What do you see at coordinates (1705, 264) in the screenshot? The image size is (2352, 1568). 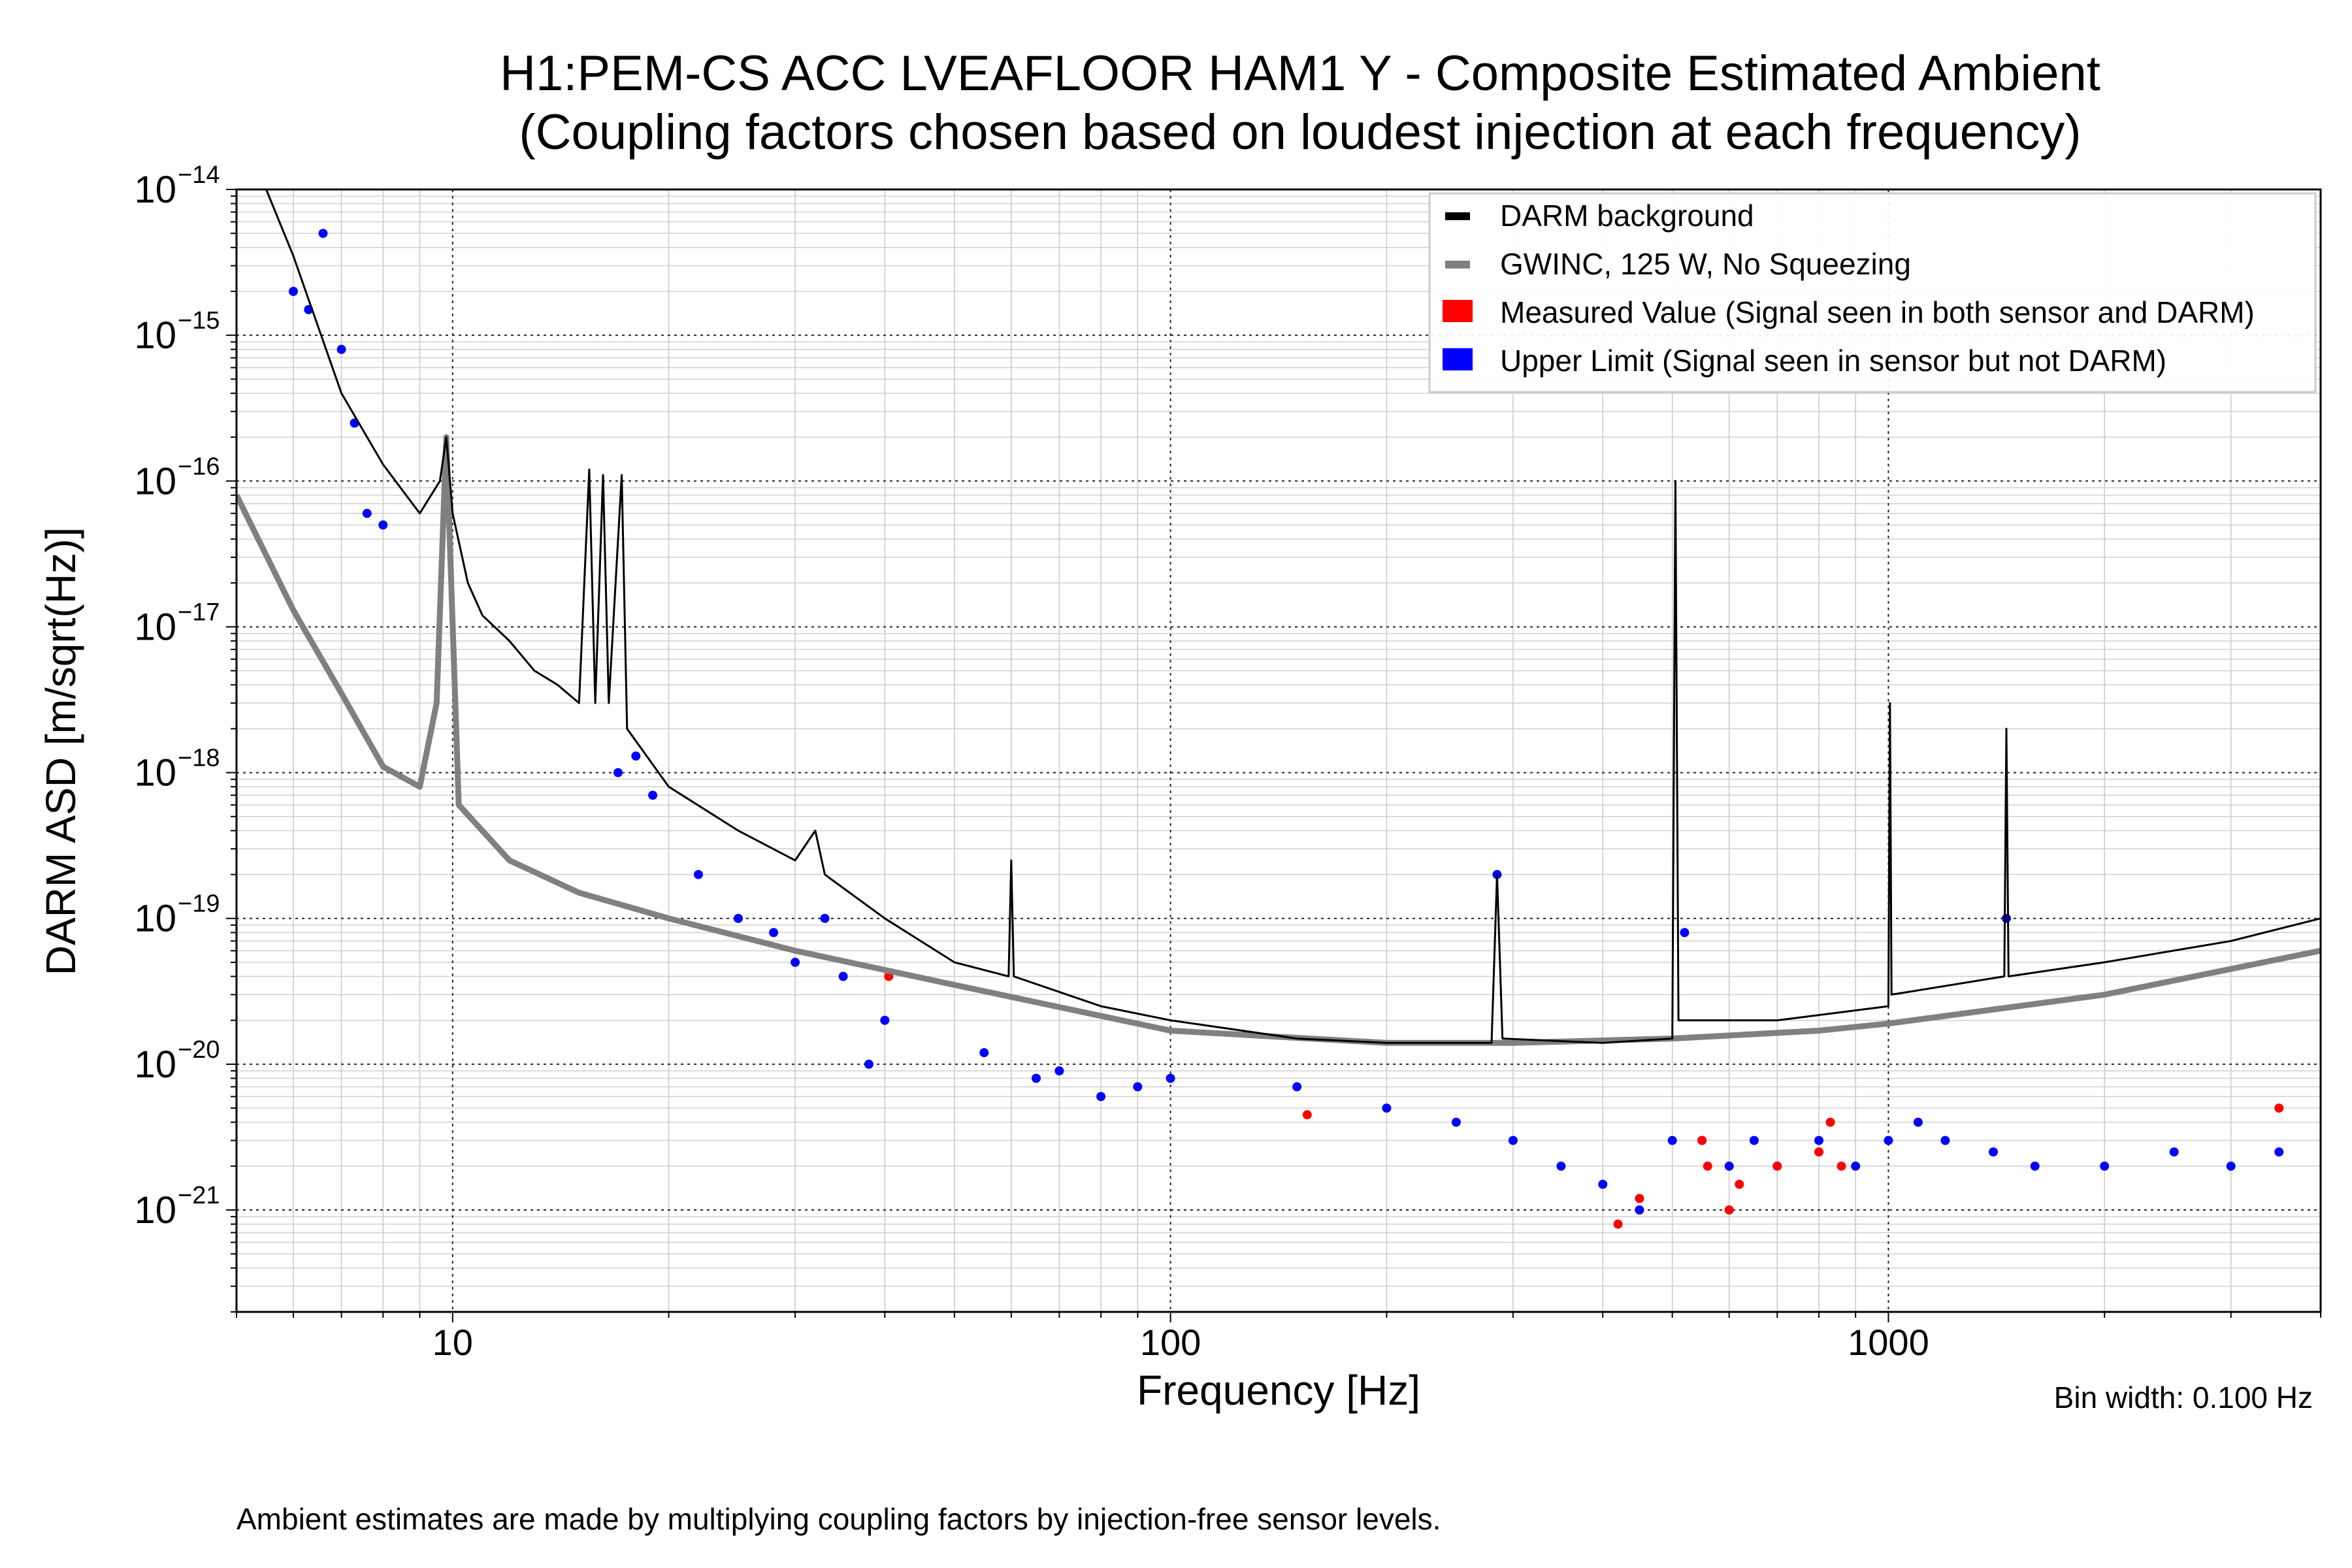 I see `legend-label-gwinc: GWINC, 125 W, No Squeezing` at bounding box center [1705, 264].